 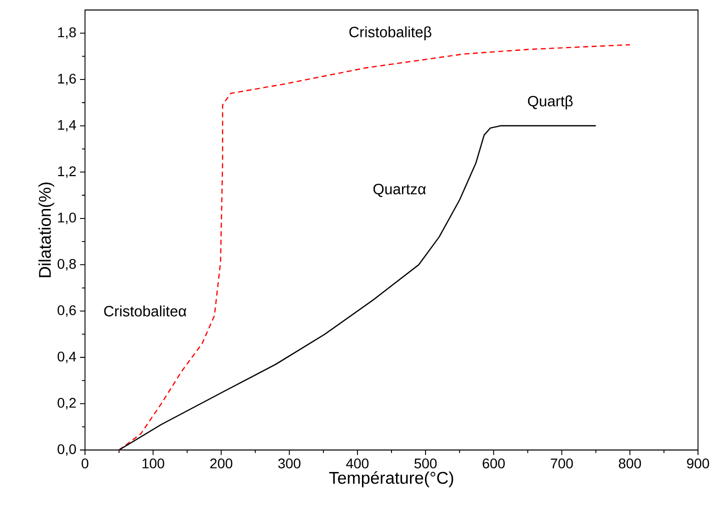 I want to click on y-tick-label: 0,2, so click(x=67, y=404).